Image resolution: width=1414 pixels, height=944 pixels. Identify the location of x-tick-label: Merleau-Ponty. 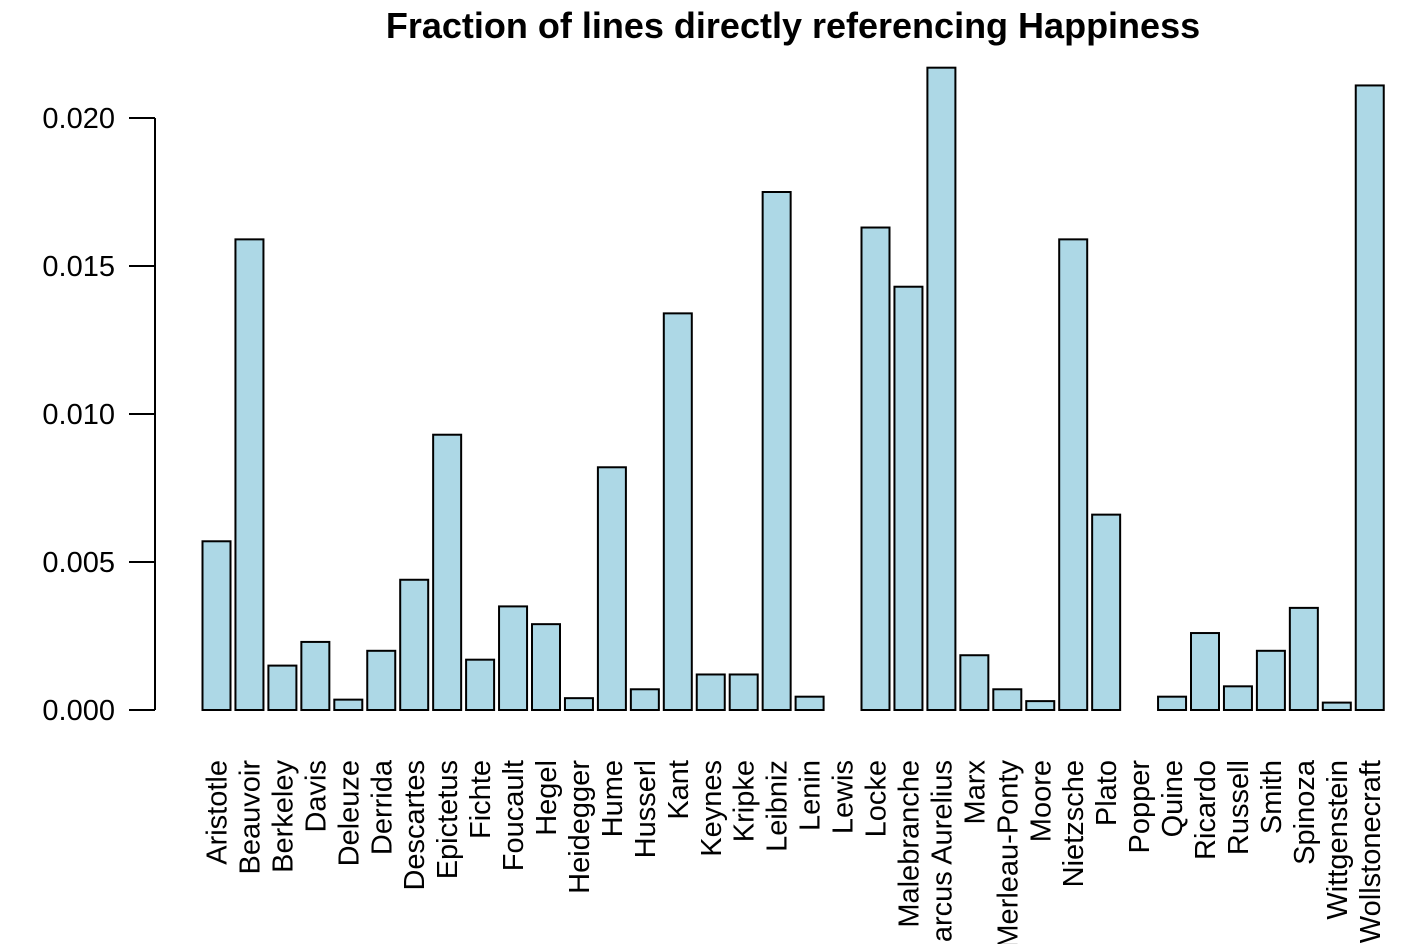
(1008, 852).